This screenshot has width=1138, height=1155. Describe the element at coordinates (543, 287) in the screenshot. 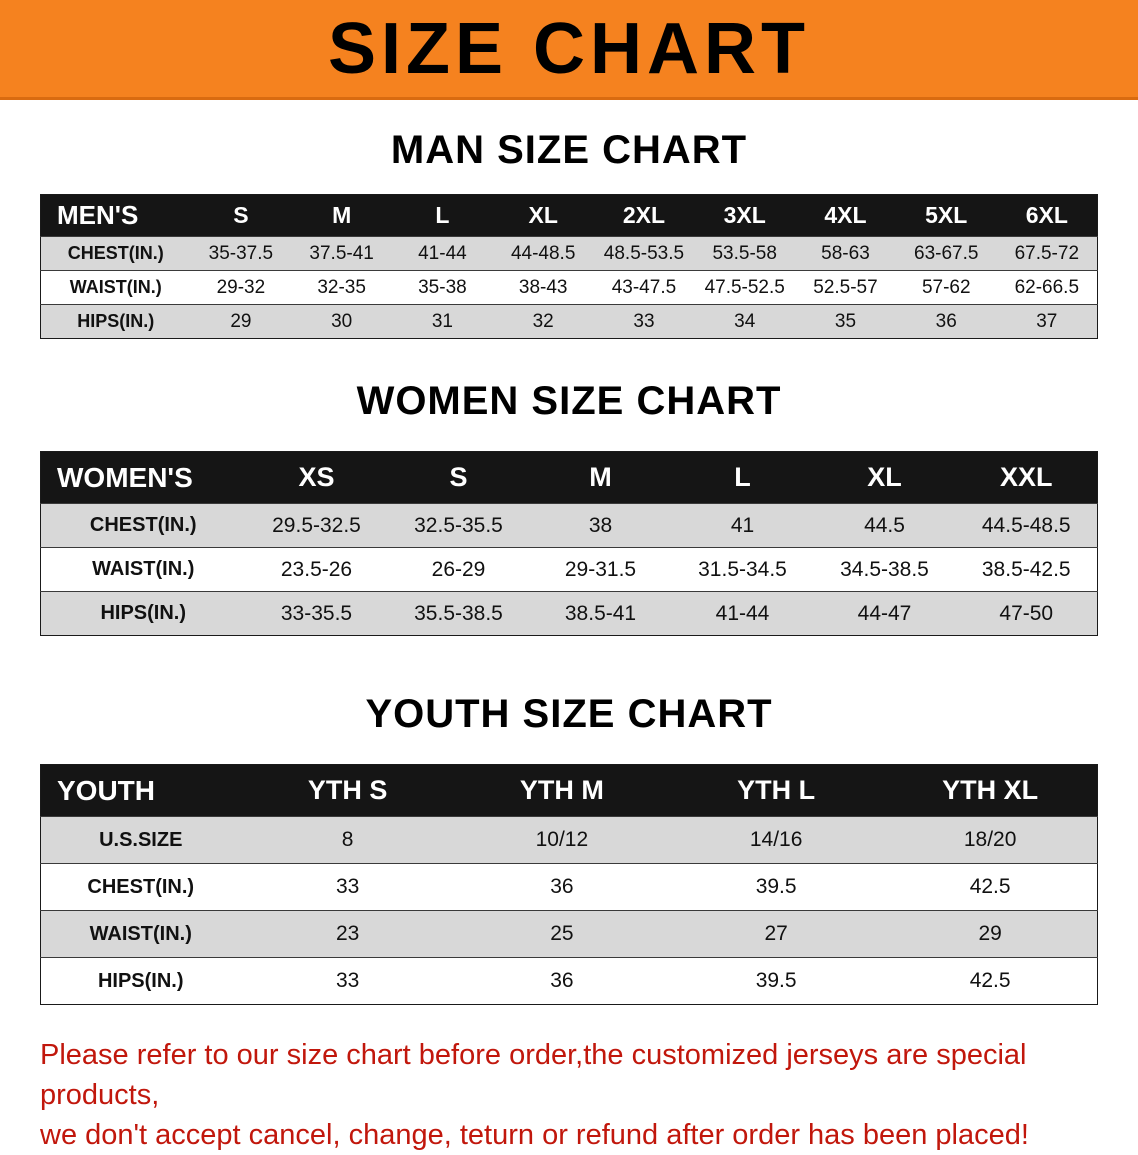

I see `size-value-cell: 38-43` at that location.